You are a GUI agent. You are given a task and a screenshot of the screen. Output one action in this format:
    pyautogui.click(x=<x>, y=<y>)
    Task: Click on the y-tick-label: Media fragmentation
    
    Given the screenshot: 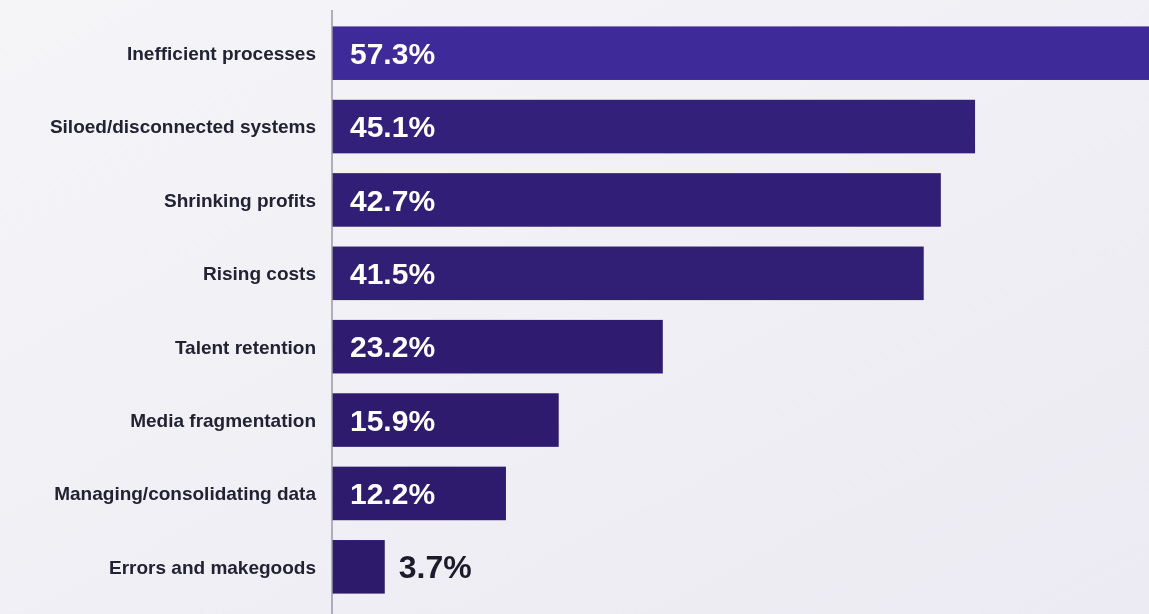 What is the action you would take?
    pyautogui.click(x=223, y=420)
    